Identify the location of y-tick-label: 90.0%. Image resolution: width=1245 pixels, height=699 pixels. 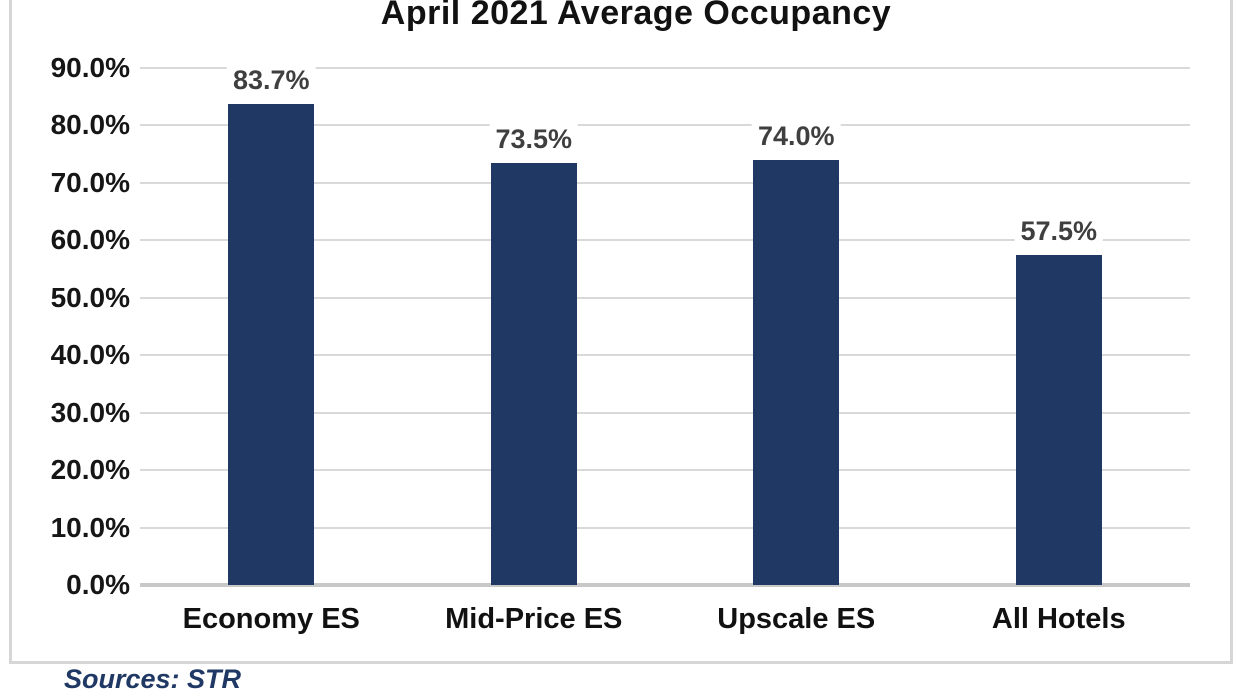
(90, 67).